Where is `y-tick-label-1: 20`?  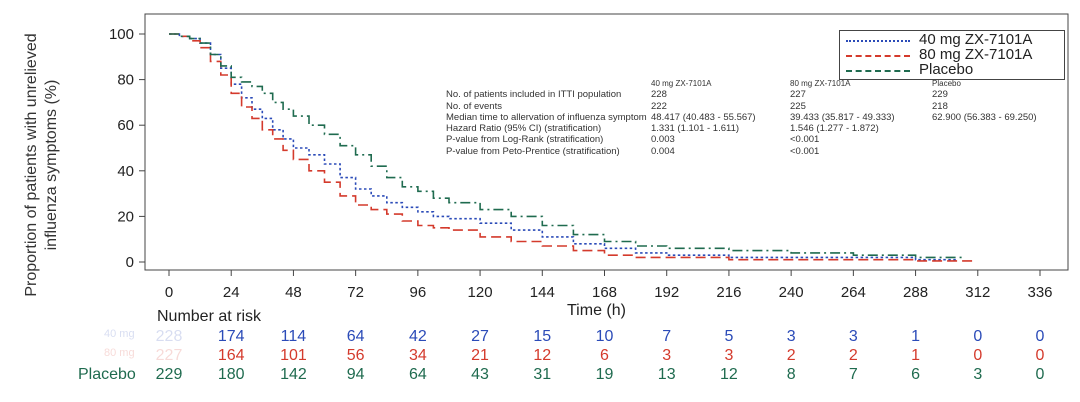
y-tick-label-1: 20 is located at coordinates (125, 216).